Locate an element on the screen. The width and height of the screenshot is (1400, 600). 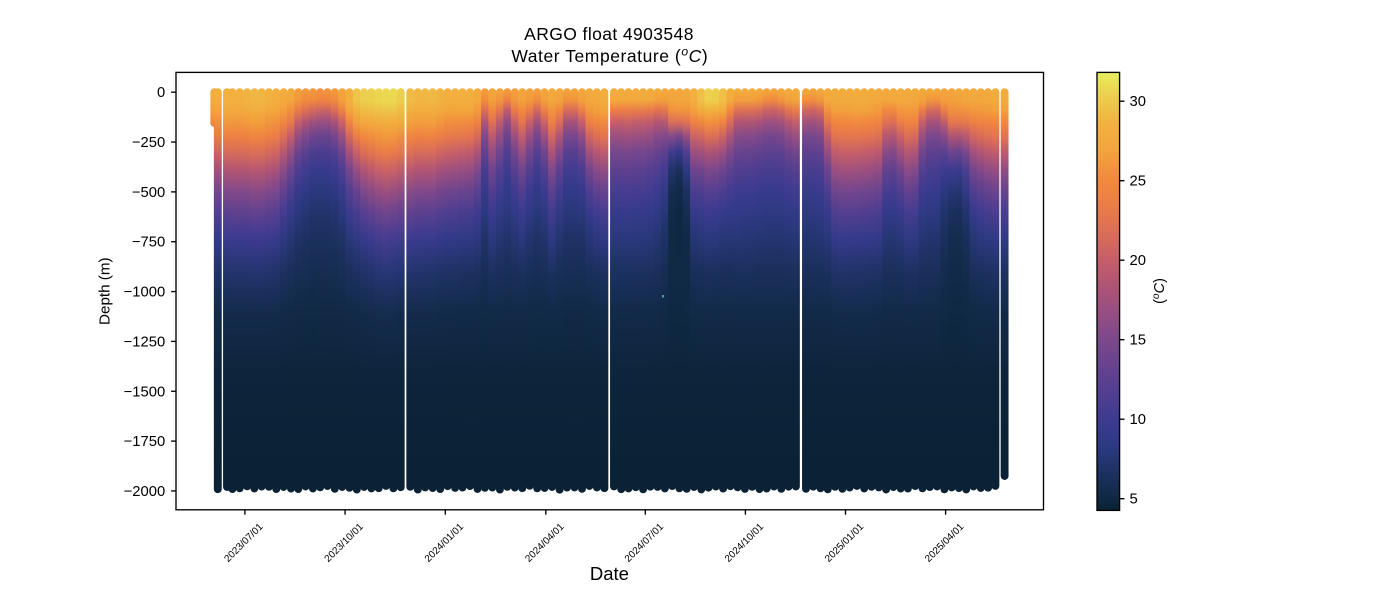
svg-text: Date is located at coordinates (609, 573).